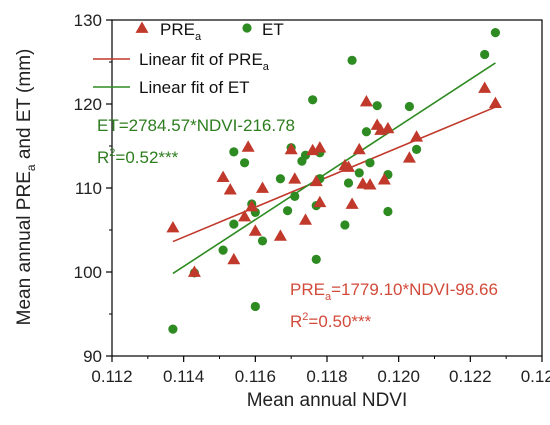 The height and width of the screenshot is (425, 550). I want to click on x-tick-label: 0.124, so click(535, 376).